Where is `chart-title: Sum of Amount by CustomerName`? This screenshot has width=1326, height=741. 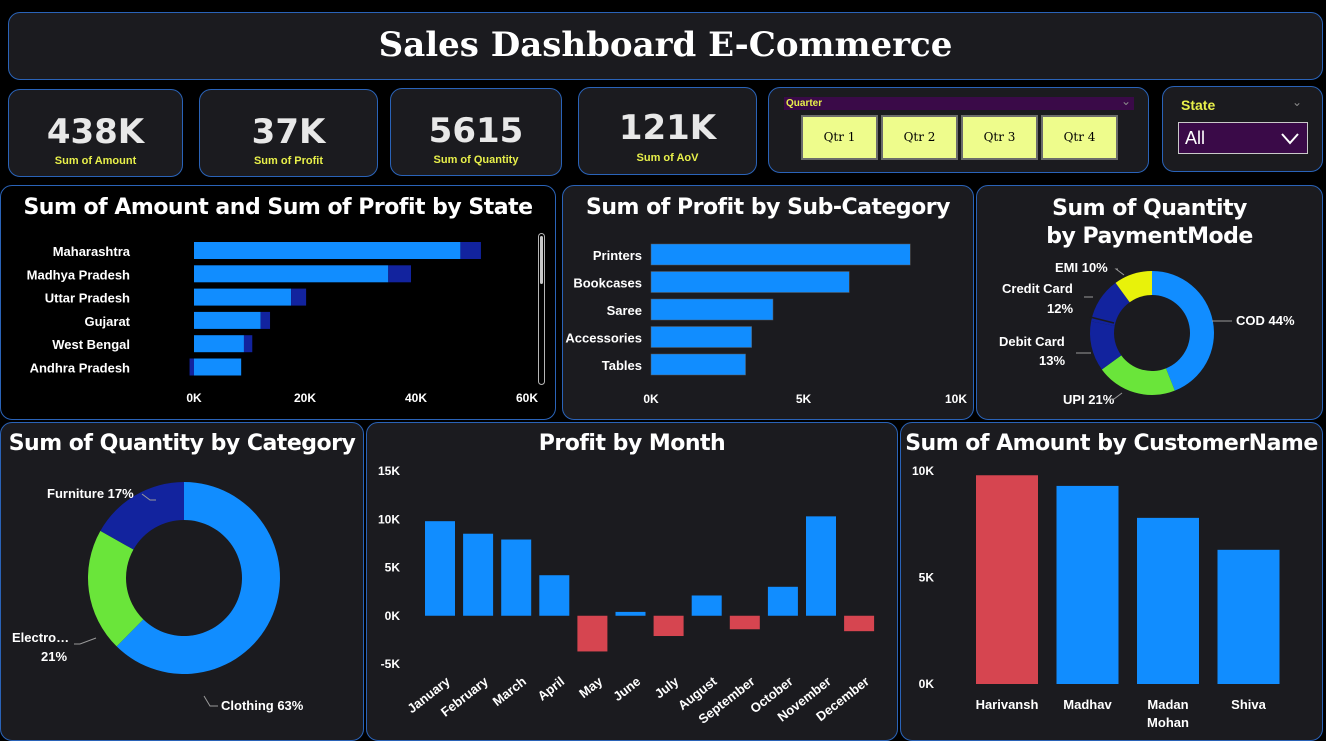
chart-title: Sum of Amount by CustomerName is located at coordinates (1111, 443).